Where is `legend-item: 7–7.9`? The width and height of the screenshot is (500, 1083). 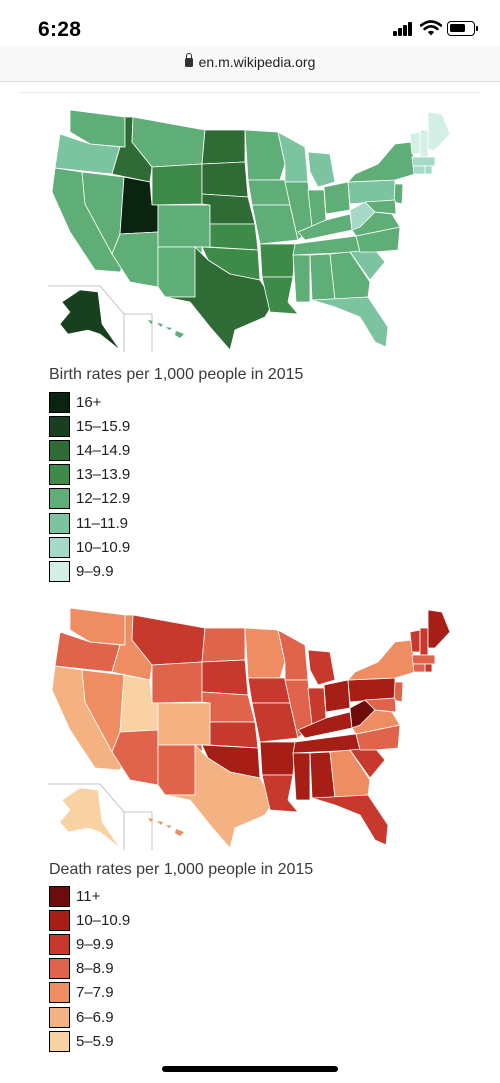 legend-item: 7–7.9 is located at coordinates (89, 993).